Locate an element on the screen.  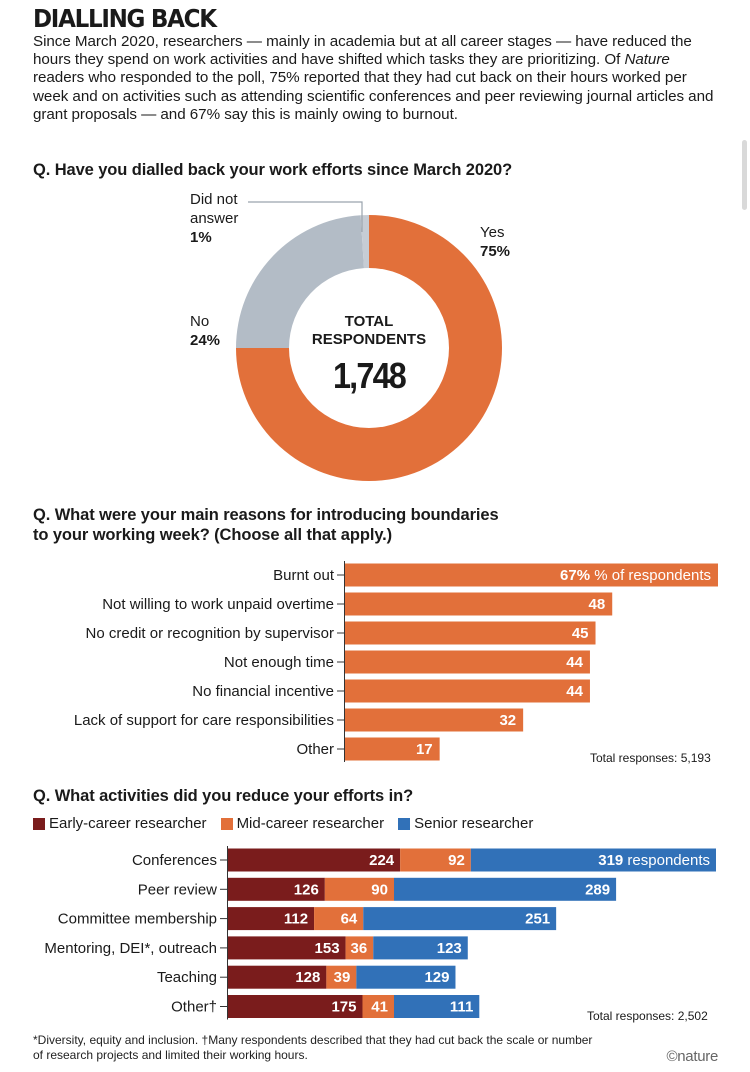
activities-value-label-senior: 289 is located at coordinates (597, 889).